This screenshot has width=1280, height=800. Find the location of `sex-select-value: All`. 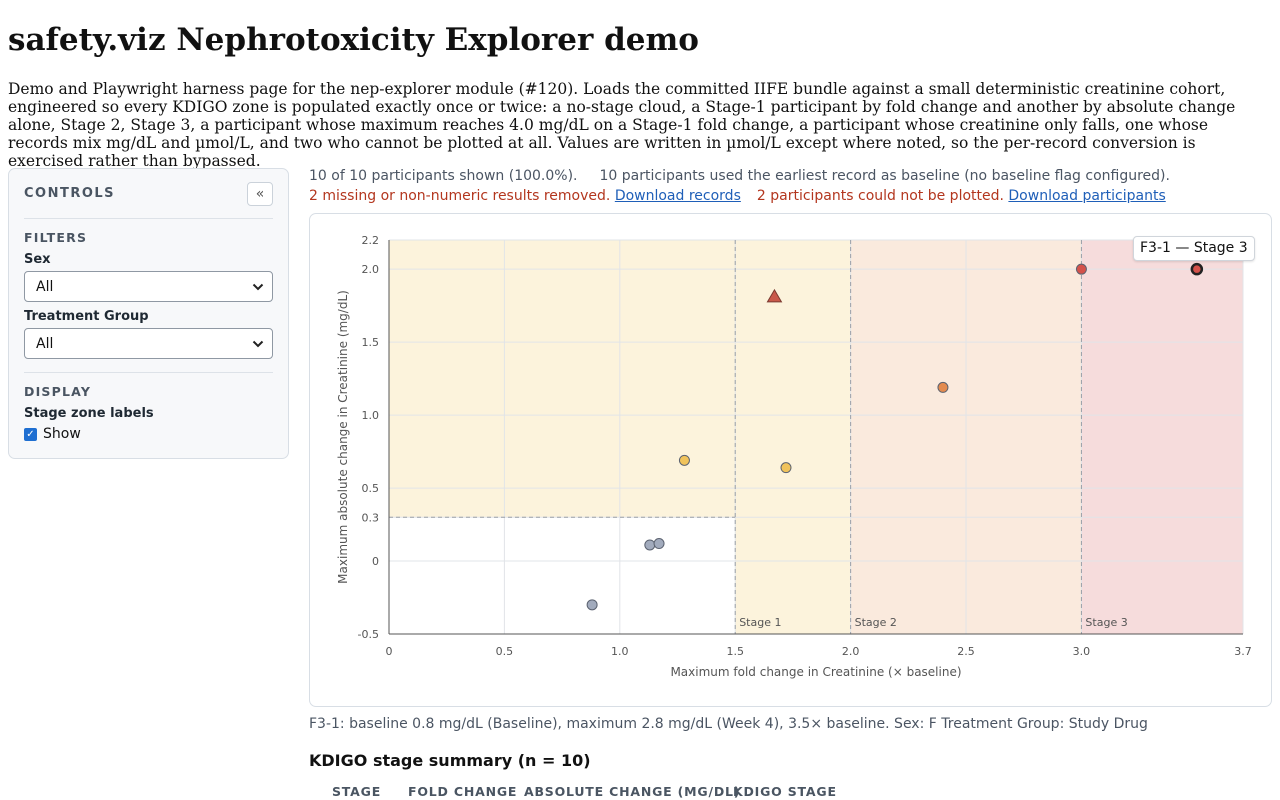

sex-select-value: All is located at coordinates (45, 286).